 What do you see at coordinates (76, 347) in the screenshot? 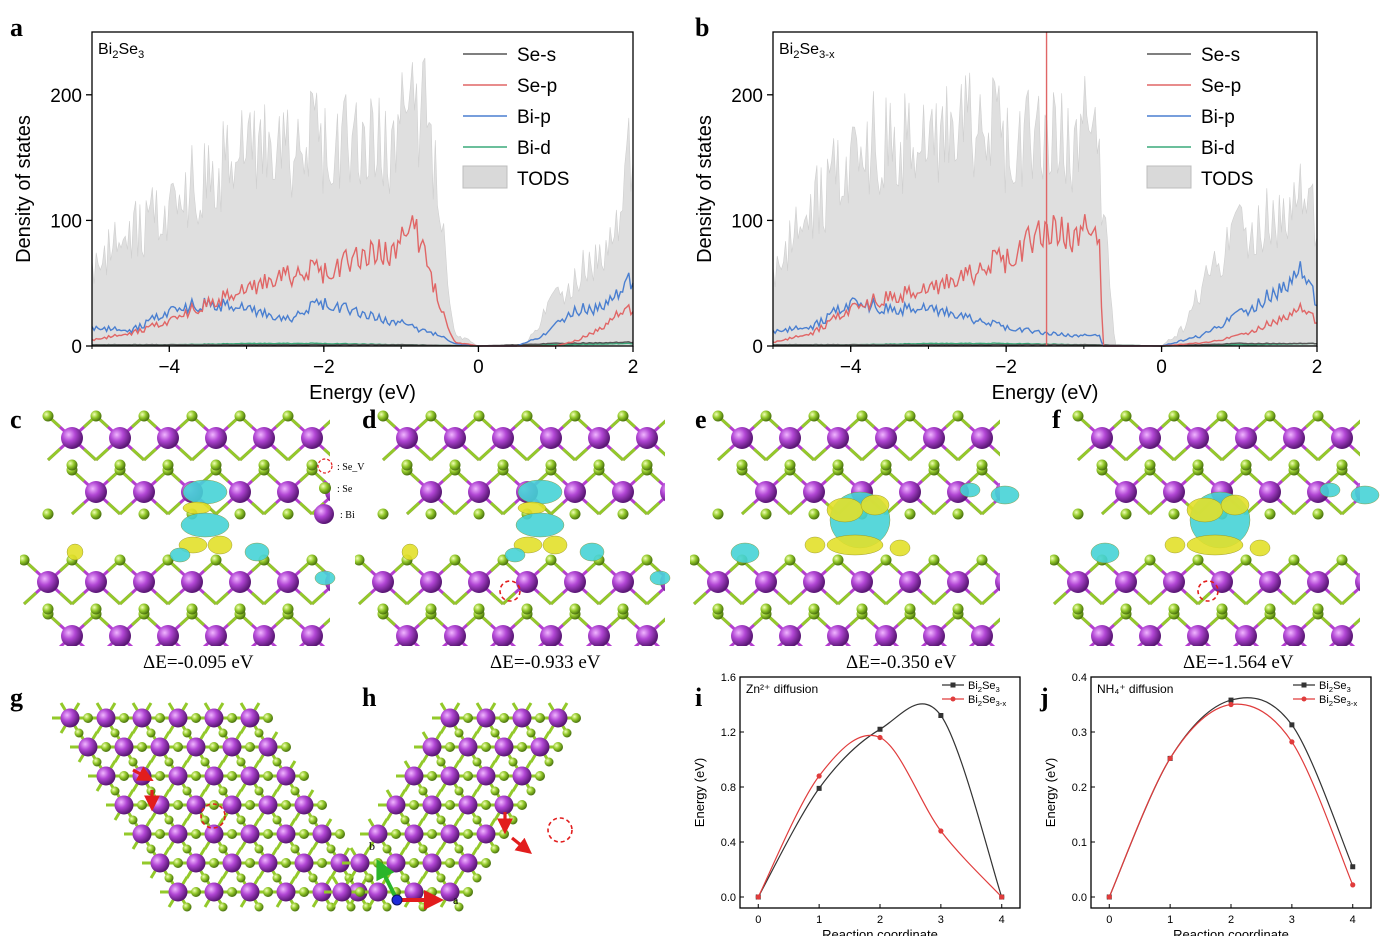
I see `y-tick-label: 0` at bounding box center [76, 347].